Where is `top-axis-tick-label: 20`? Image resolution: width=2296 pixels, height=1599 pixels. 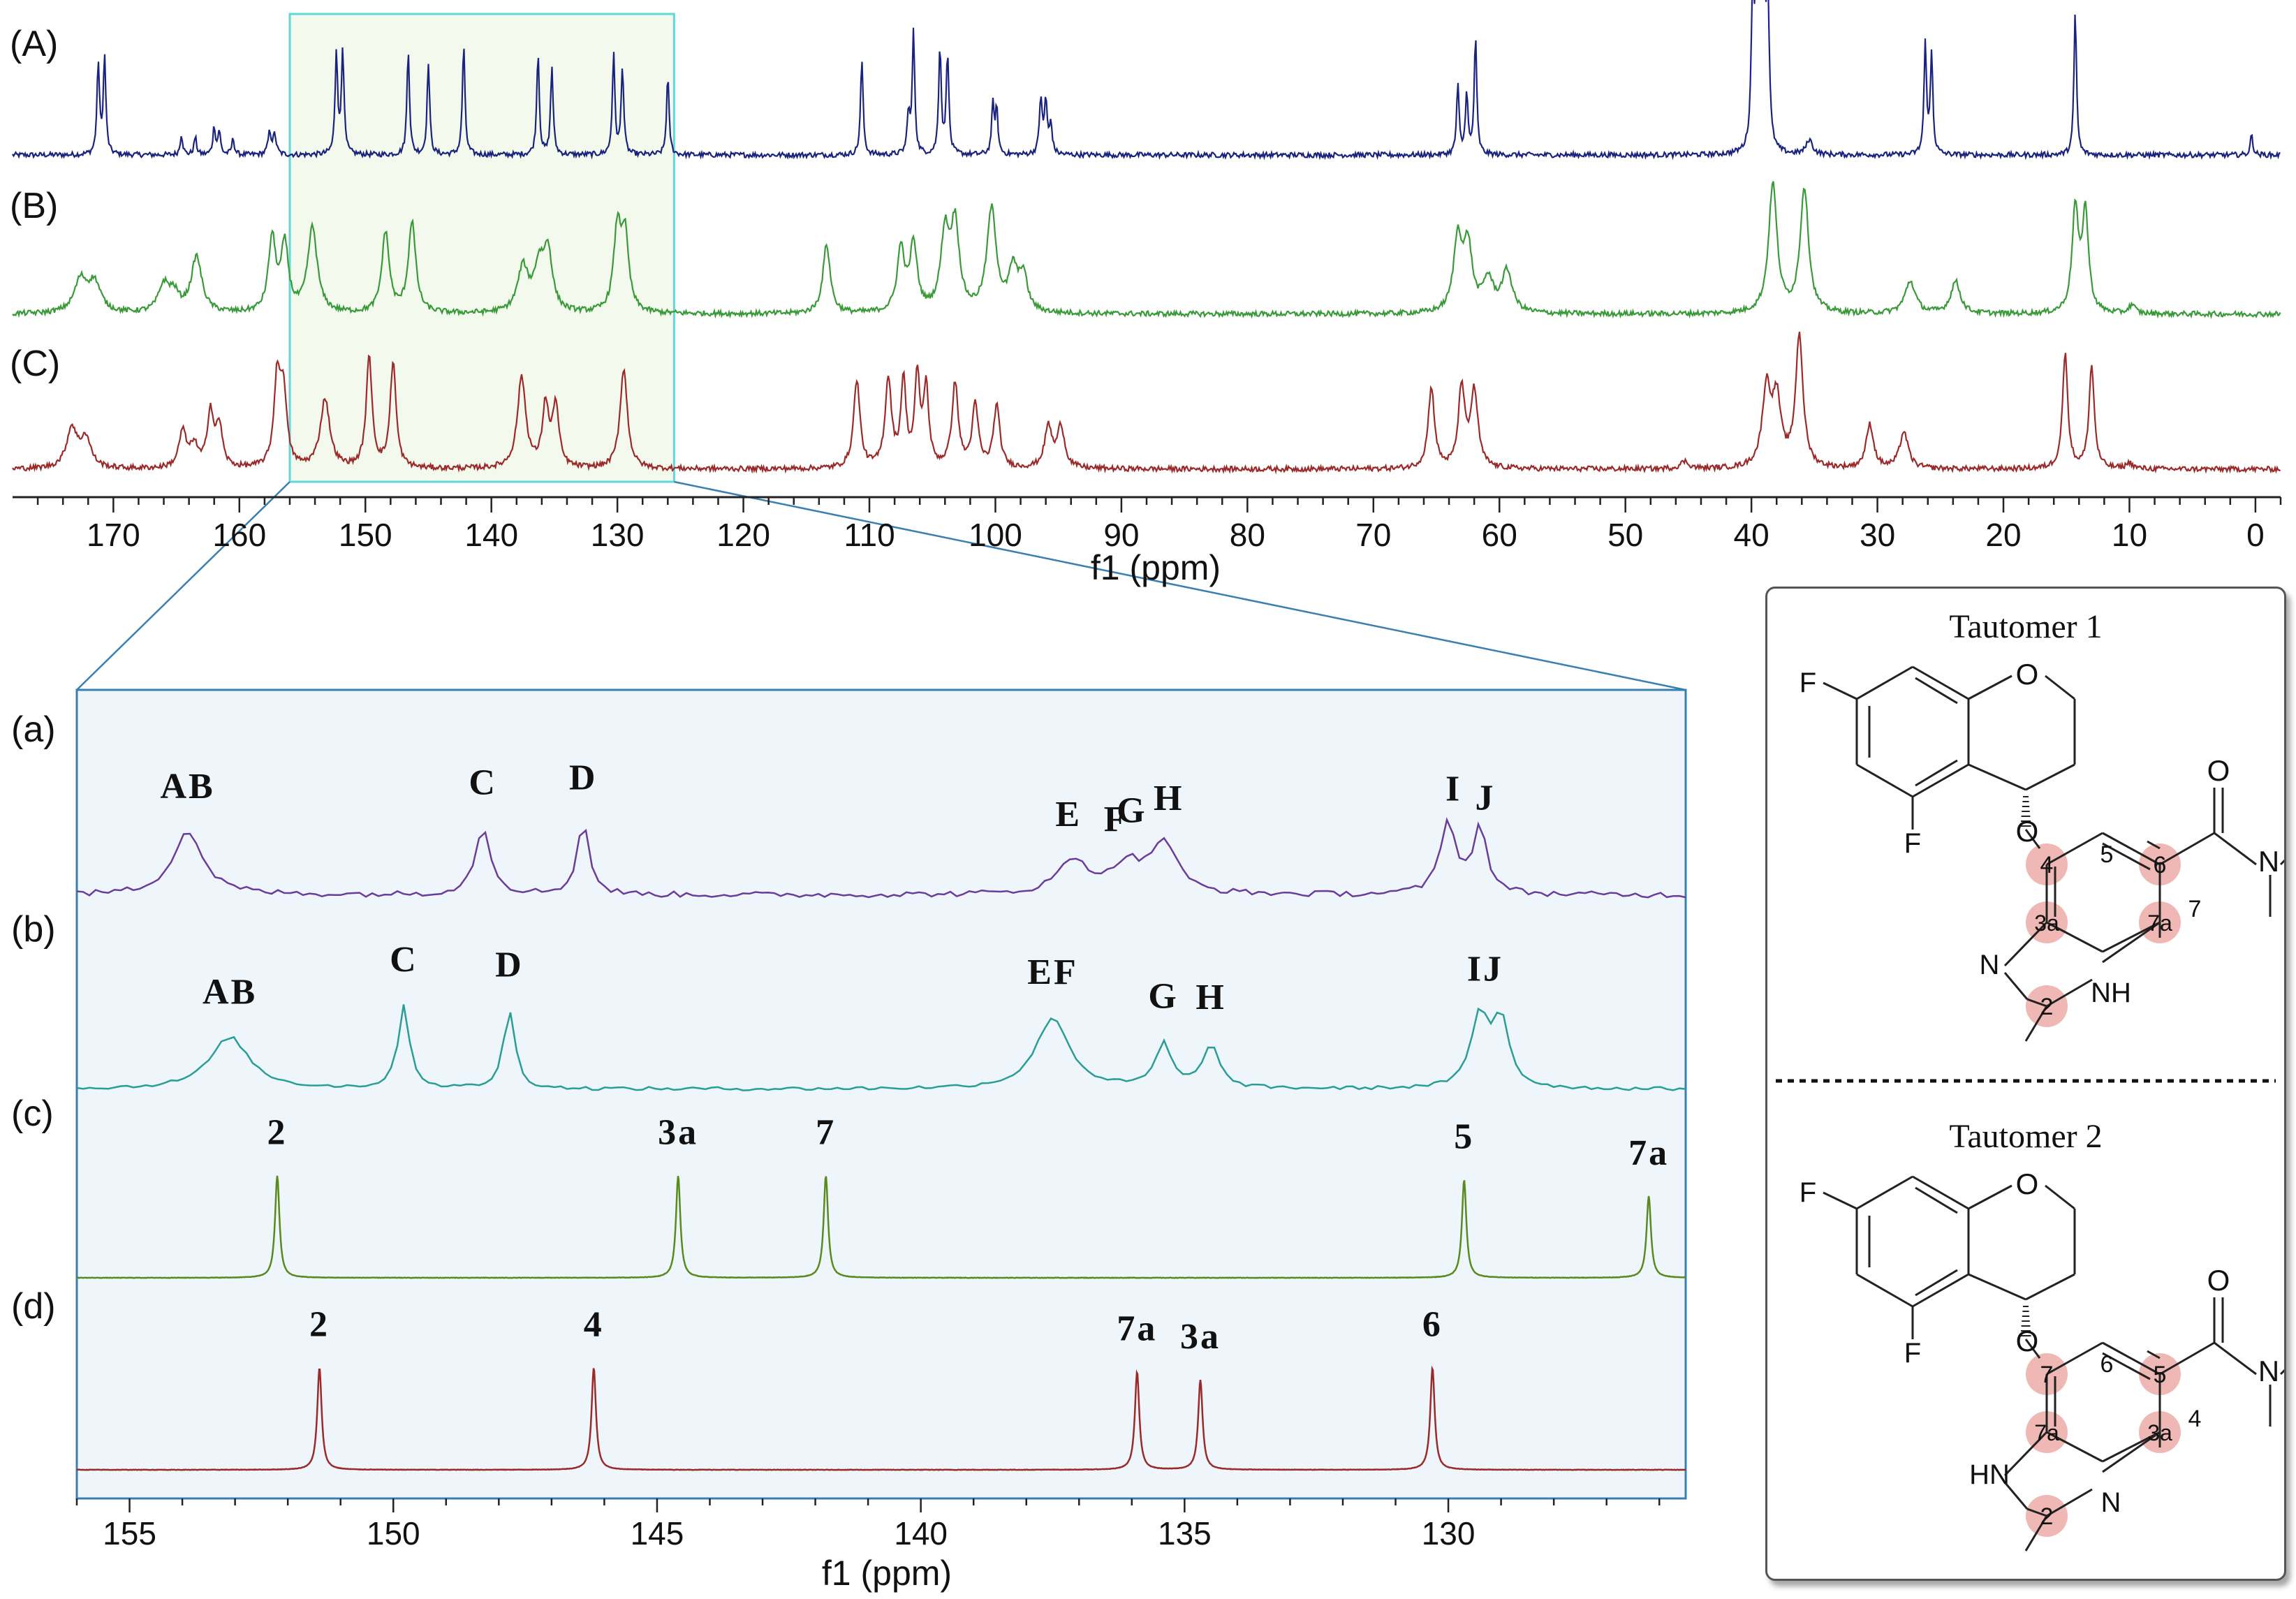 top-axis-tick-label: 20 is located at coordinates (2003, 535).